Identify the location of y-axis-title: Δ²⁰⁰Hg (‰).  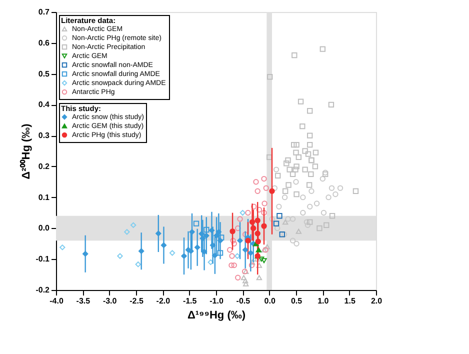
(26, 151).